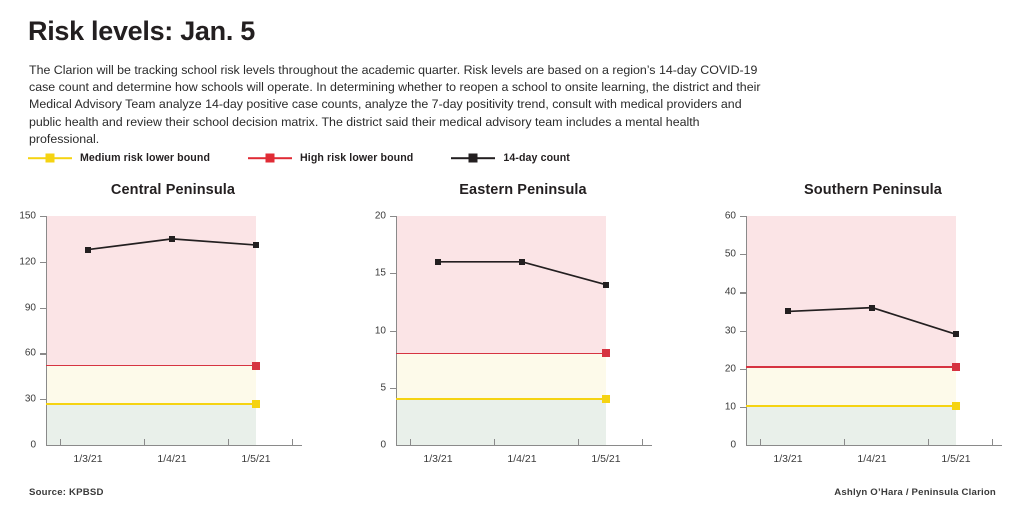 This screenshot has height=523, width=1024. What do you see at coordinates (730, 292) in the screenshot?
I see `y-axis-label: 40` at bounding box center [730, 292].